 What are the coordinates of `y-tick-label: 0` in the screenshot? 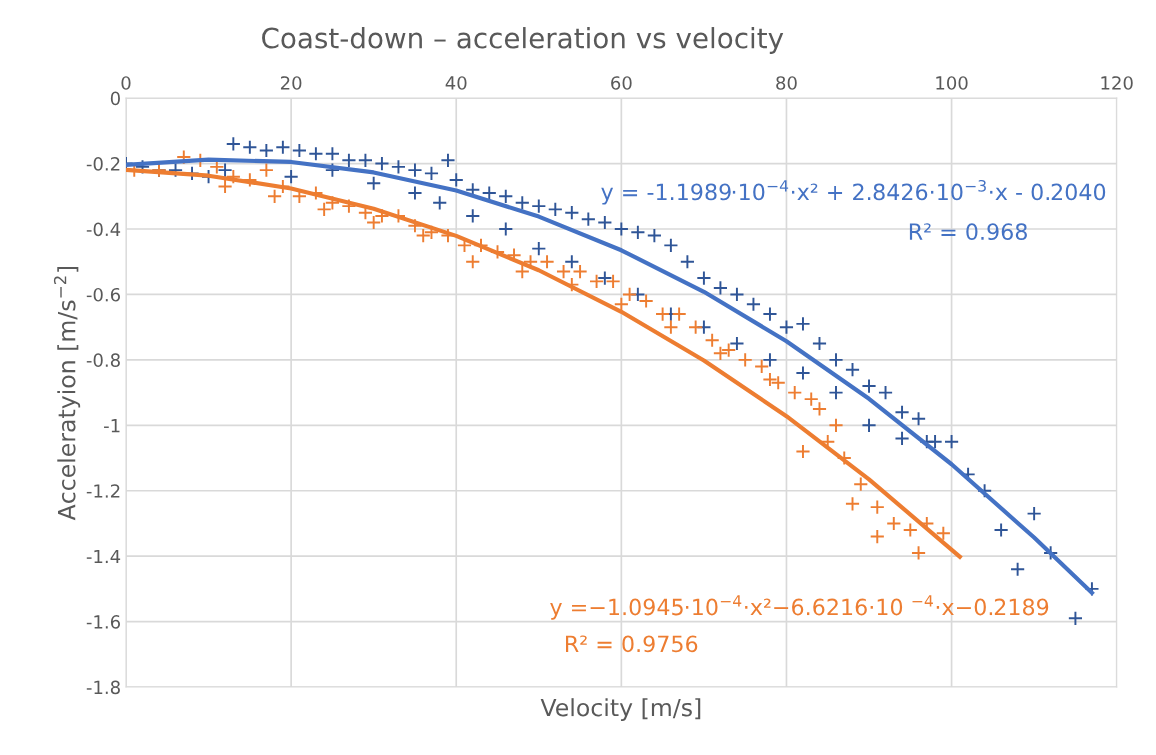 It's located at (115, 98).